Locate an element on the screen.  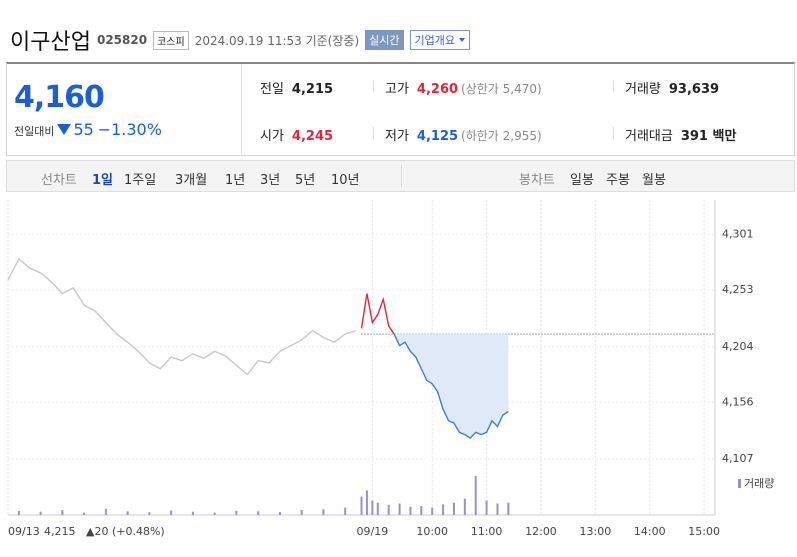
stock-code: 025820 is located at coordinates (122, 40).